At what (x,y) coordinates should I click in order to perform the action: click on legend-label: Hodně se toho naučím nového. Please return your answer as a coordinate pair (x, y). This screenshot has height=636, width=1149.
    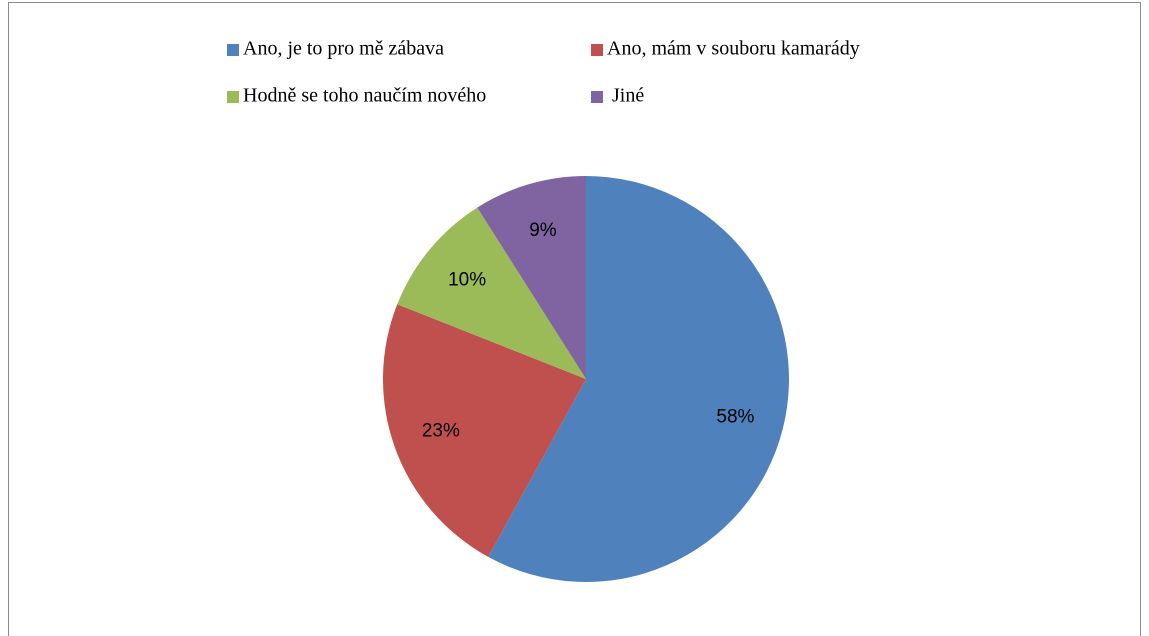
    Looking at the image, I should click on (364, 96).